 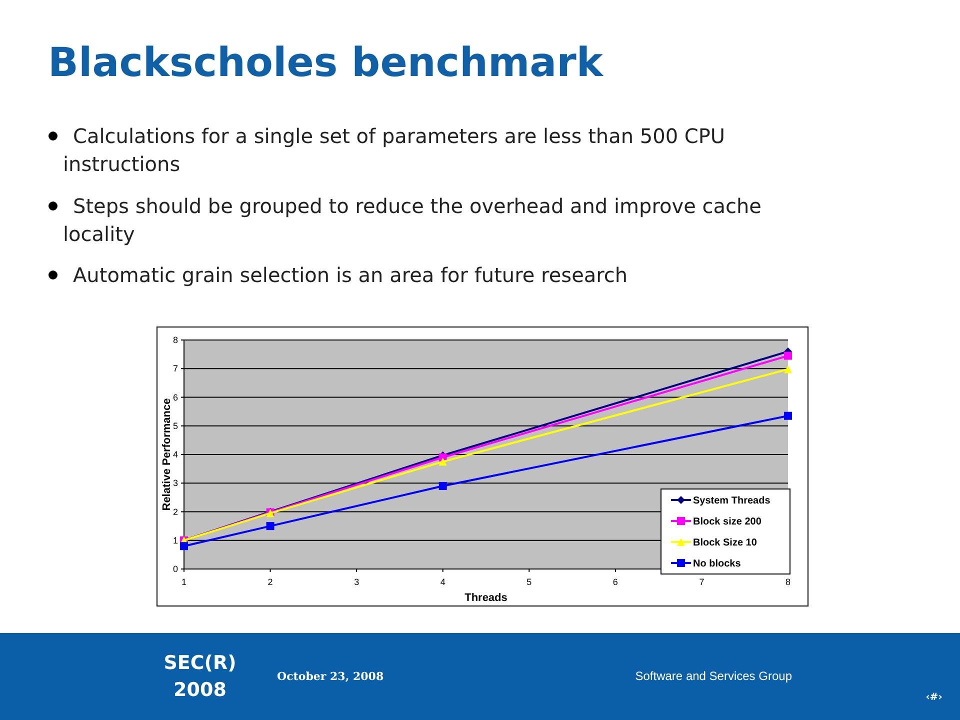 I want to click on text: SEC(R) 2008, so click(x=200, y=676).